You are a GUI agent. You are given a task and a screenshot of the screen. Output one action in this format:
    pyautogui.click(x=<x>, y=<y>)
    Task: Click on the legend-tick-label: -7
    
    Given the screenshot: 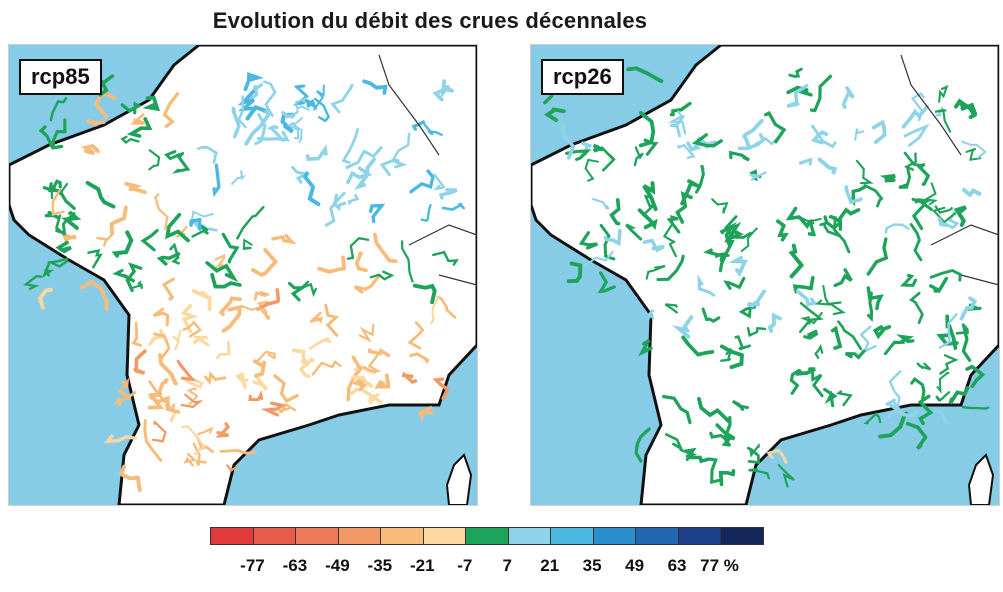 What is the action you would take?
    pyautogui.click(x=465, y=565)
    